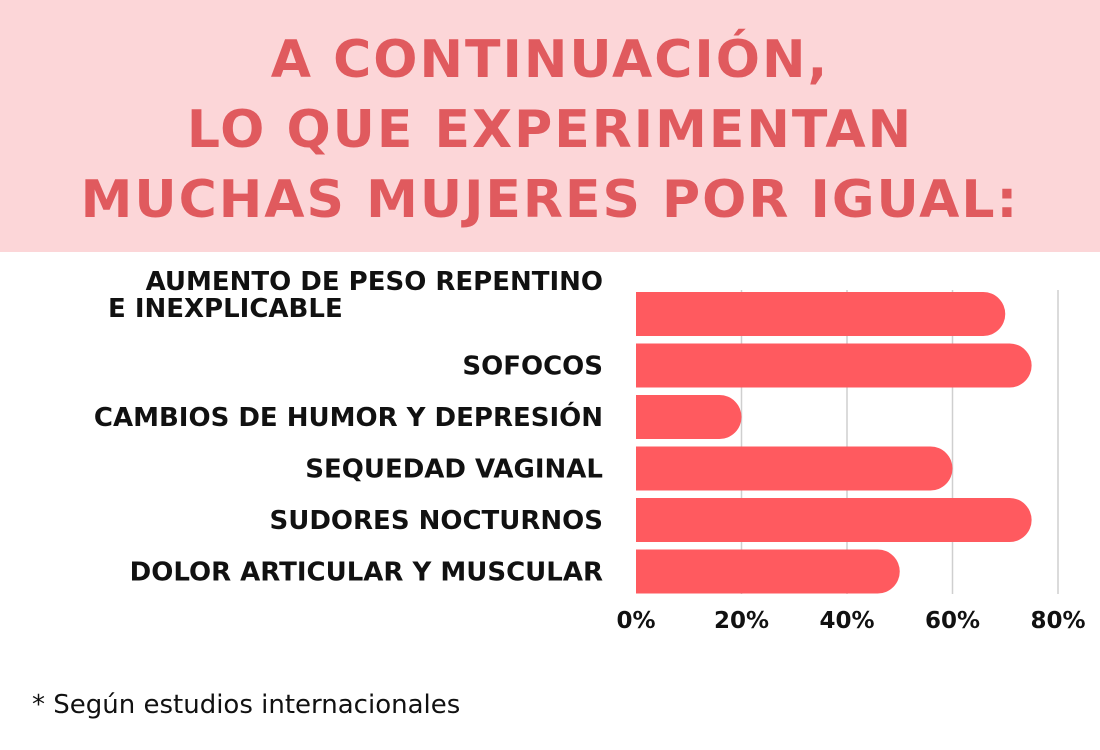  What do you see at coordinates (246, 705) in the screenshot?
I see `footnote: * Según estudios internacionales` at bounding box center [246, 705].